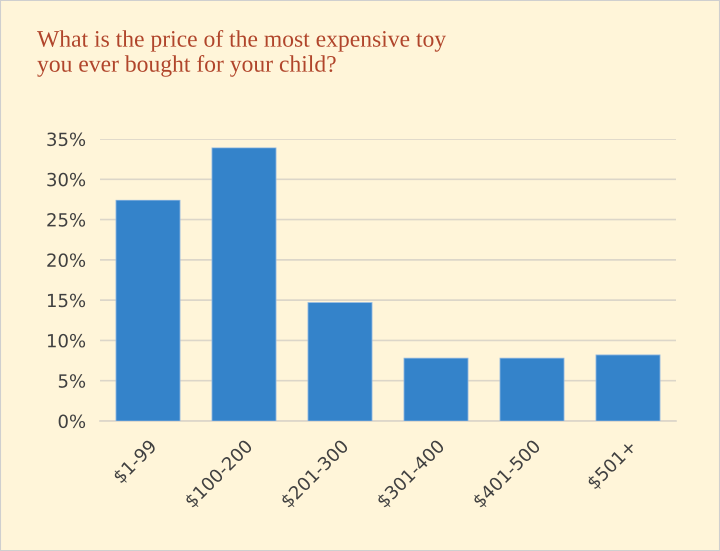 The width and height of the screenshot is (720, 551). What do you see at coordinates (72, 381) in the screenshot?
I see `y-tick-label: 5%` at bounding box center [72, 381].